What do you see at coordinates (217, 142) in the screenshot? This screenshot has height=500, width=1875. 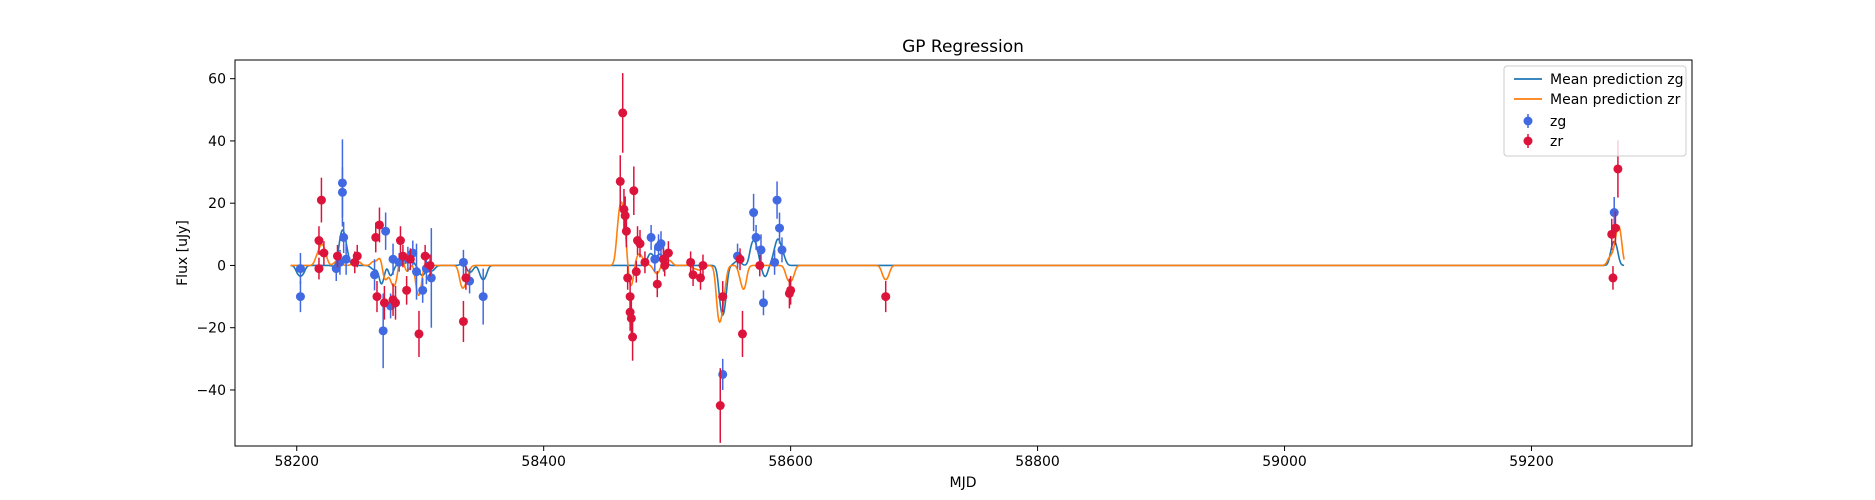 I see `y-tick-label: 40` at bounding box center [217, 142].